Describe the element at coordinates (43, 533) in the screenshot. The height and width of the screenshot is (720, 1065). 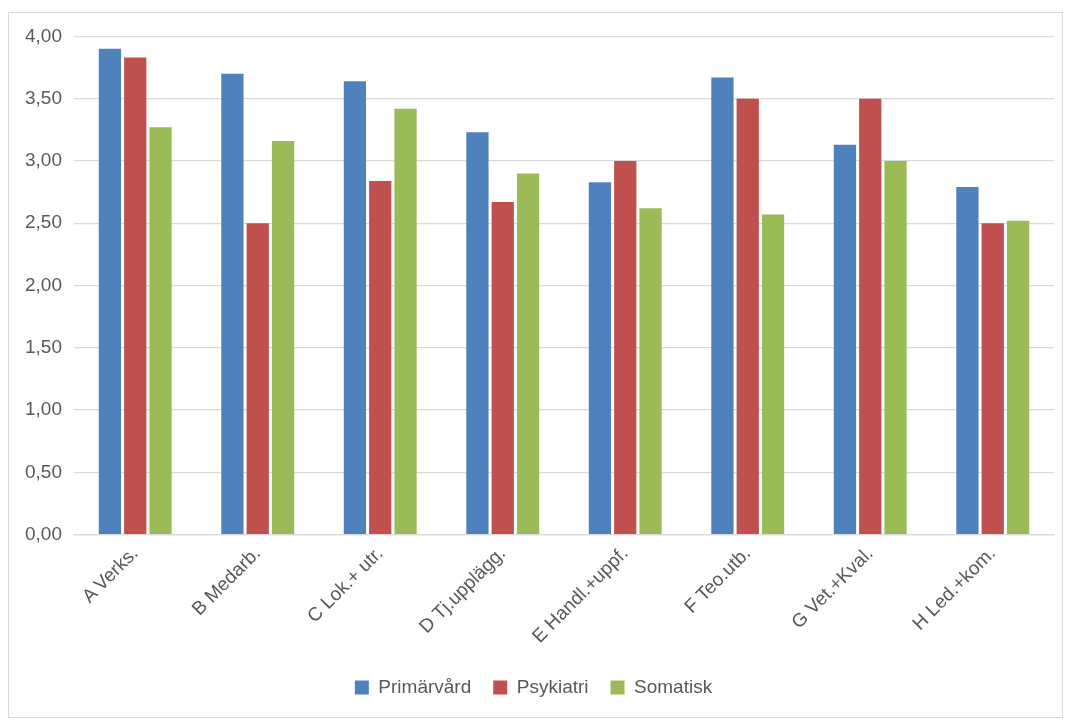
I see `y-tick-label: 0,00` at that location.